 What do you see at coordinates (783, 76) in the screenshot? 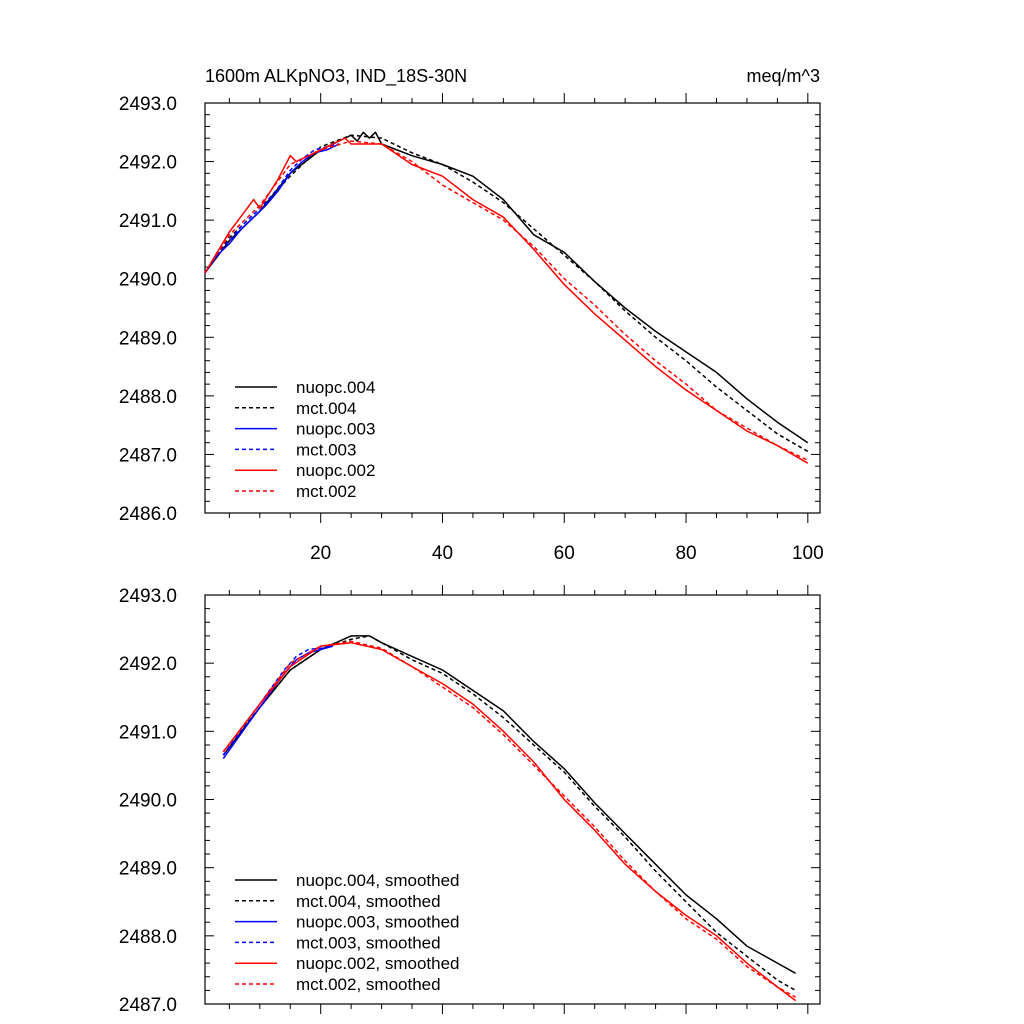
I see `units-label: meq/m^3` at bounding box center [783, 76].